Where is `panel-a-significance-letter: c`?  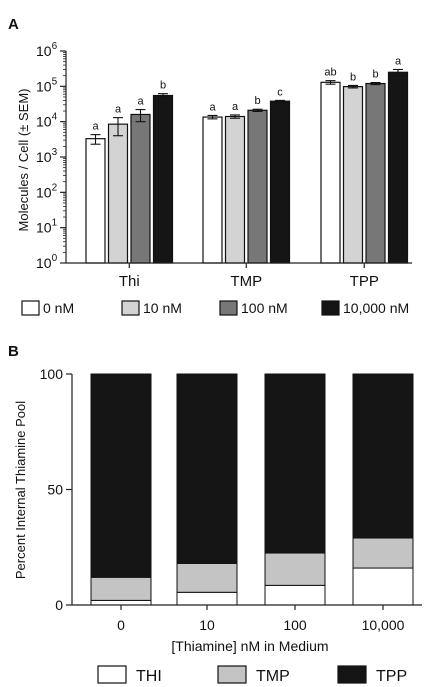 panel-a-significance-letter: c is located at coordinates (280, 92).